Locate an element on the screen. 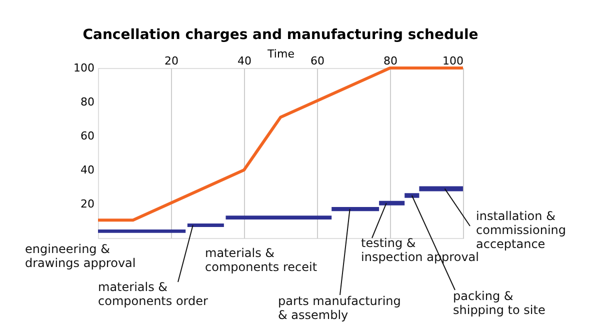 The height and width of the screenshot is (332, 614). text: materials & components receit is located at coordinates (261, 260).